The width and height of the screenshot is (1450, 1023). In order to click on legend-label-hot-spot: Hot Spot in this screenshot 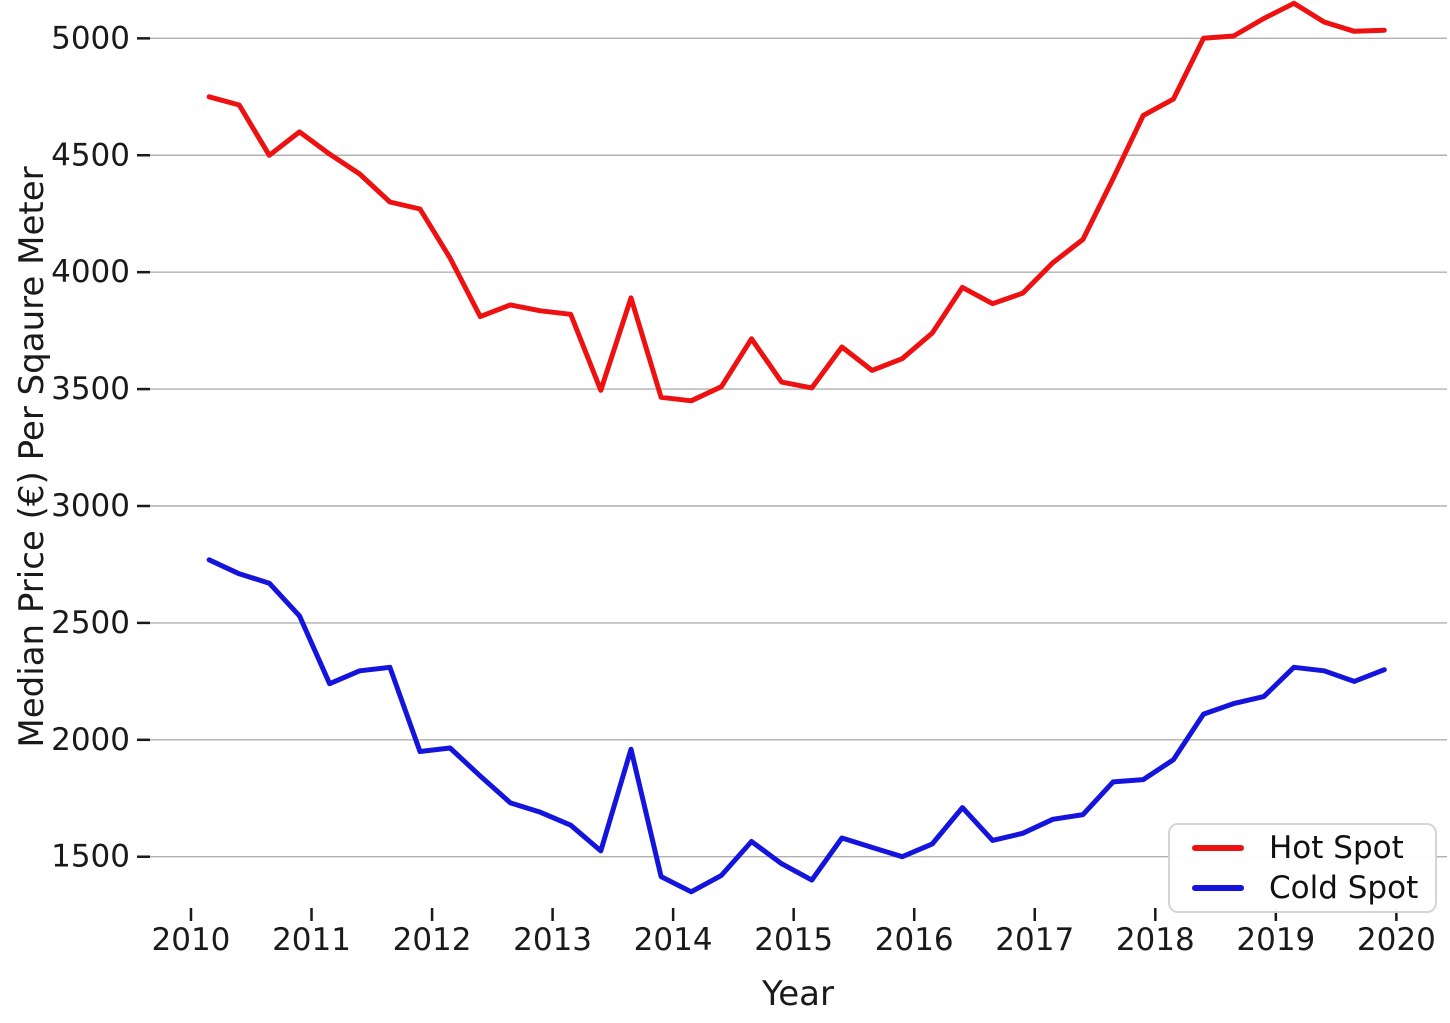, I will do `click(1336, 847)`.